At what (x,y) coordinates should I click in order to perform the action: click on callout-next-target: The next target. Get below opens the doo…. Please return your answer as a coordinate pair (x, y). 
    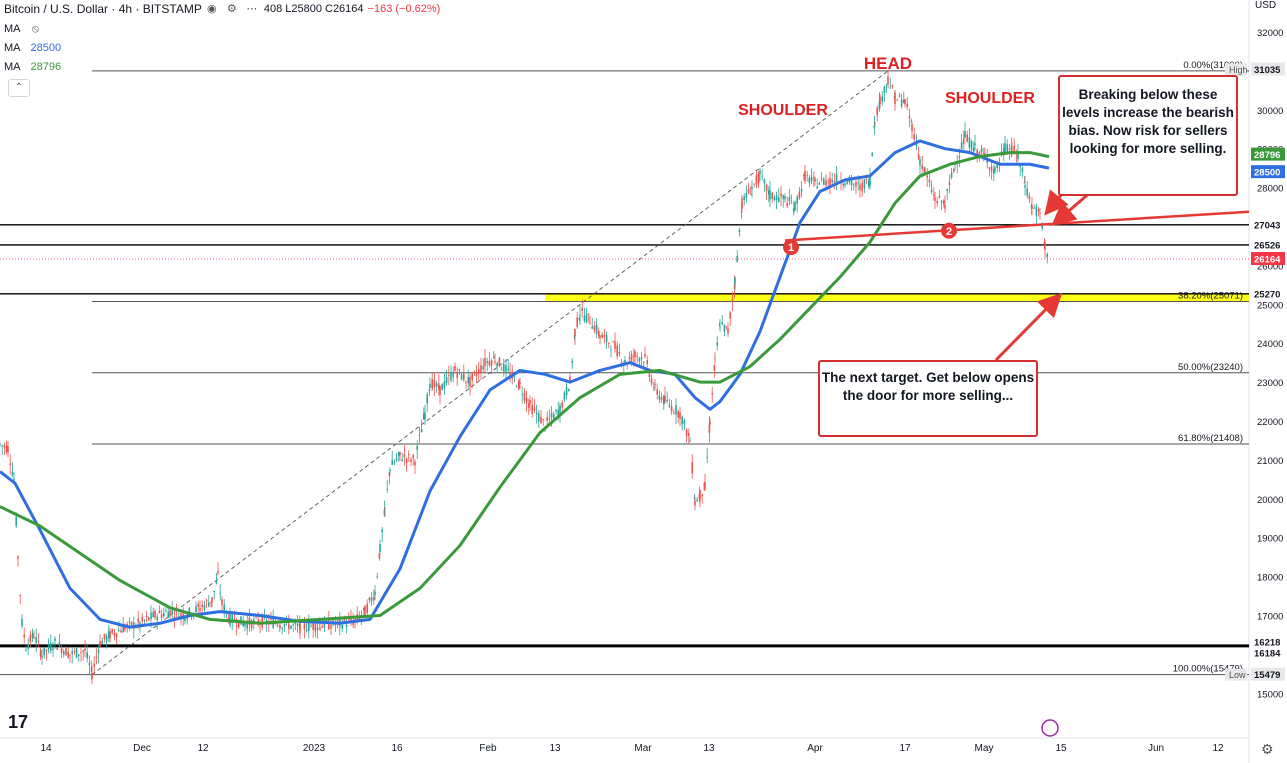
    Looking at the image, I should click on (928, 398).